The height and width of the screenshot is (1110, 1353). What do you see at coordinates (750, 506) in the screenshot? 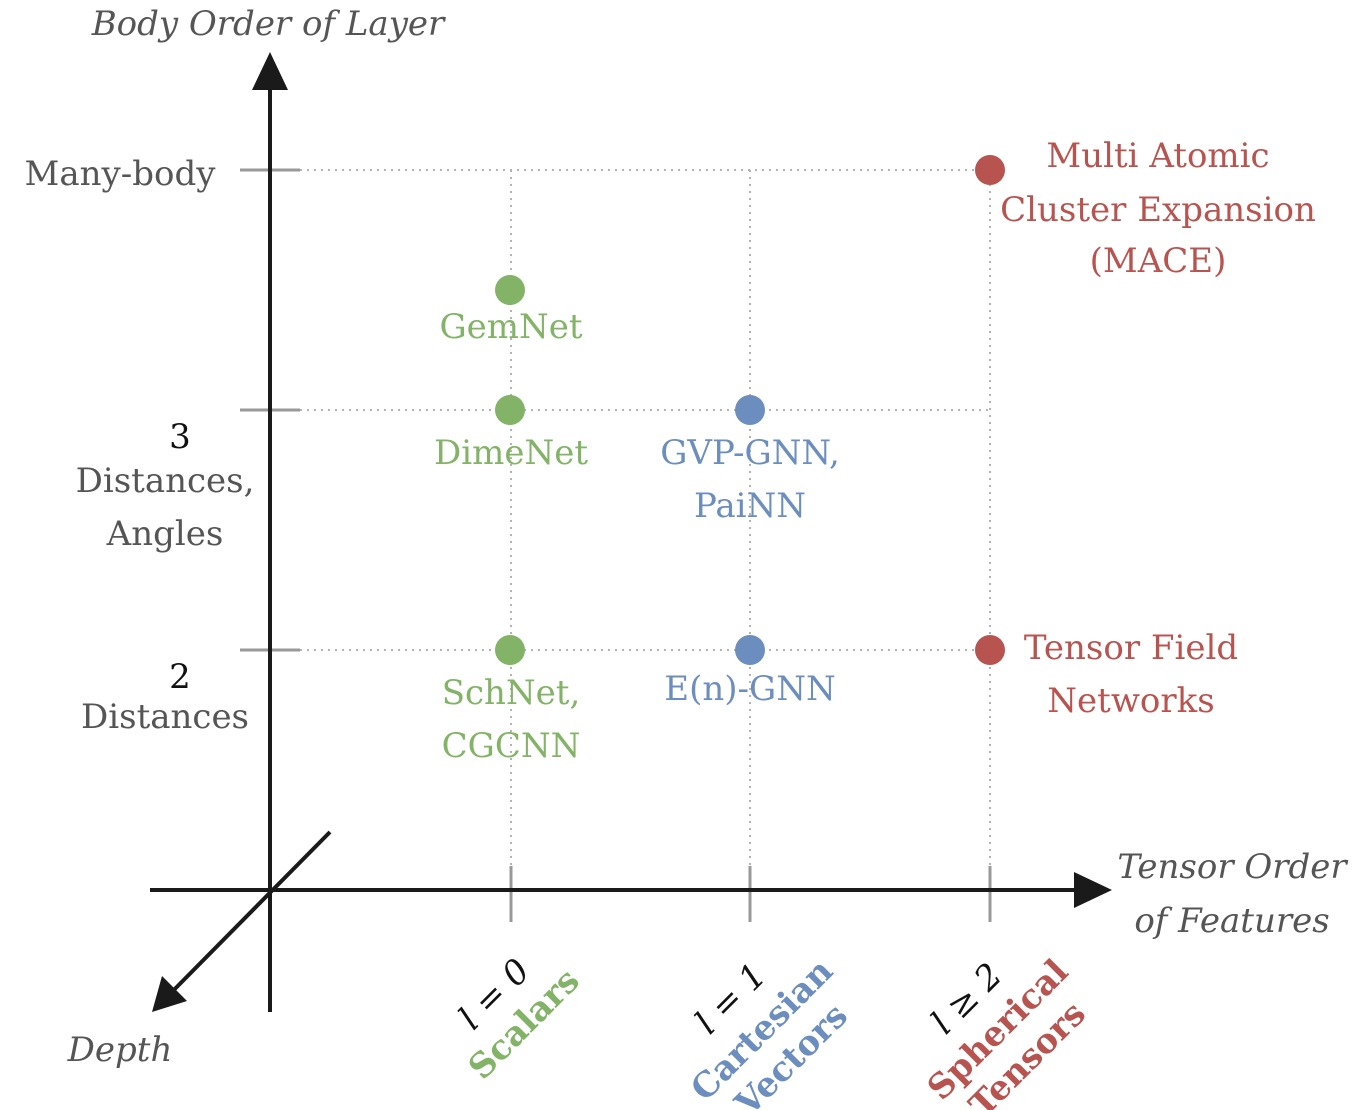
I see `label-gvp-line2: PaiNN` at bounding box center [750, 506].